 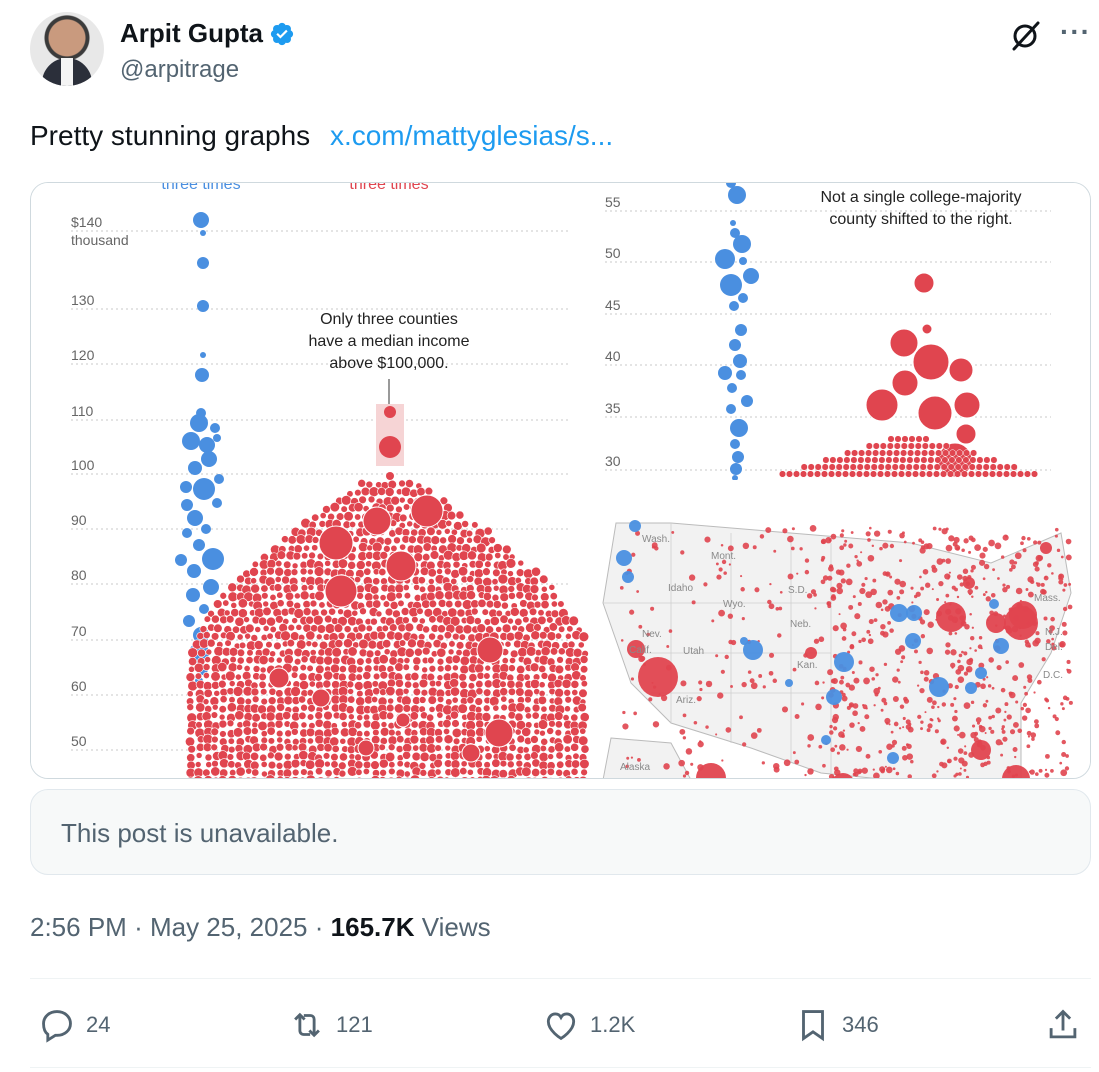 What do you see at coordinates (228, 927) in the screenshot?
I see `post-date: May 25, 2025` at bounding box center [228, 927].